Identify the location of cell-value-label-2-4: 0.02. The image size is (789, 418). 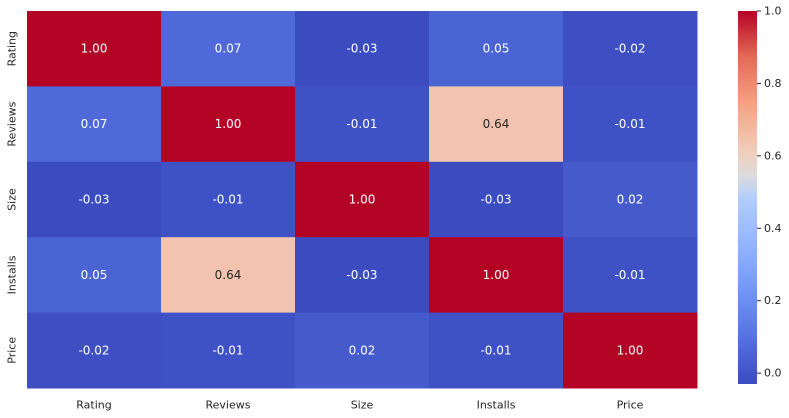
(630, 200).